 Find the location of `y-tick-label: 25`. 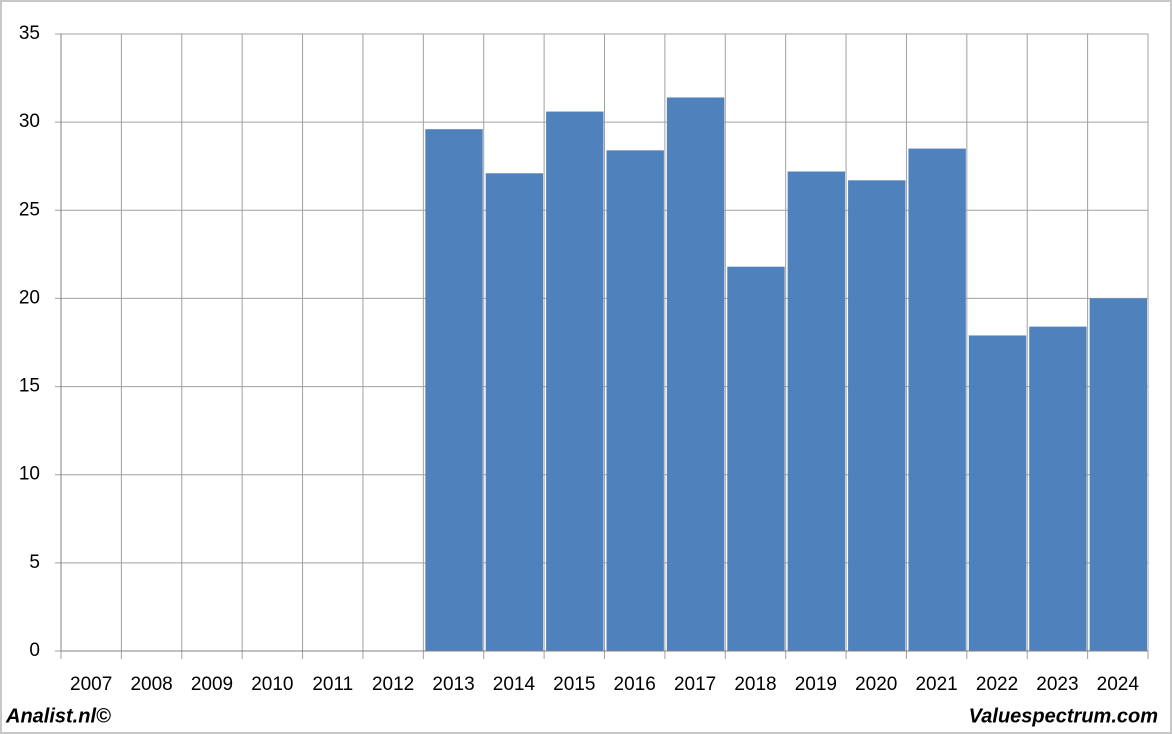

y-tick-label: 25 is located at coordinates (29, 209).